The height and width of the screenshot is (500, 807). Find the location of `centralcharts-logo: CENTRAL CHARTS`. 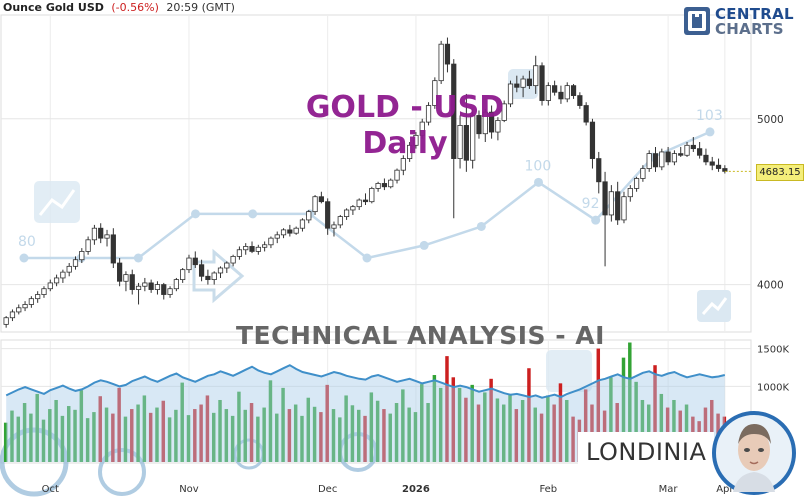

centralcharts-logo: CENTRAL CHARTS is located at coordinates (744, 21).